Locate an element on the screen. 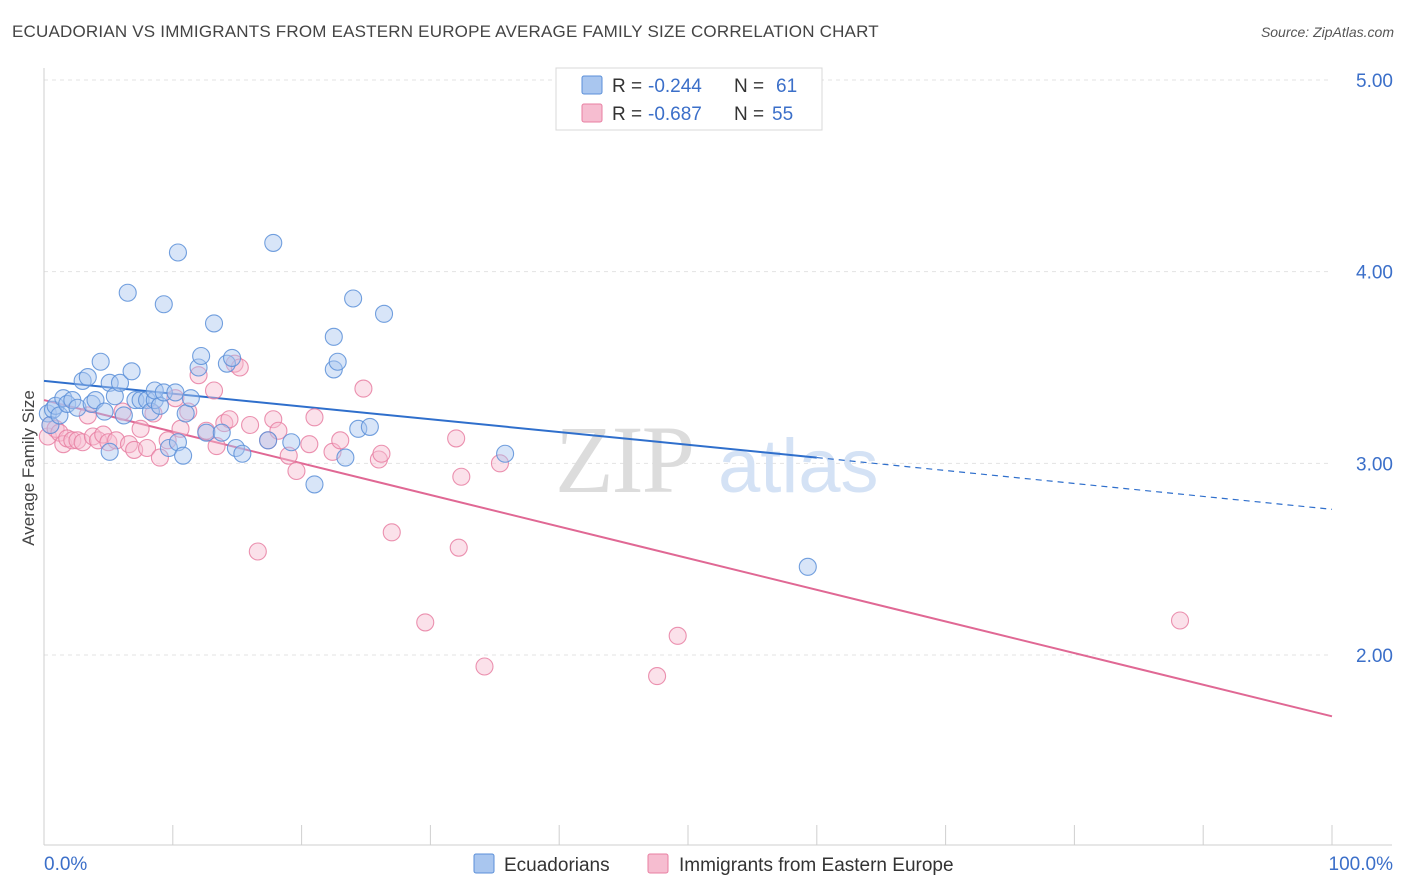 The image size is (1406, 892). x-tick-label-max: 100.0% is located at coordinates (1361, 864).